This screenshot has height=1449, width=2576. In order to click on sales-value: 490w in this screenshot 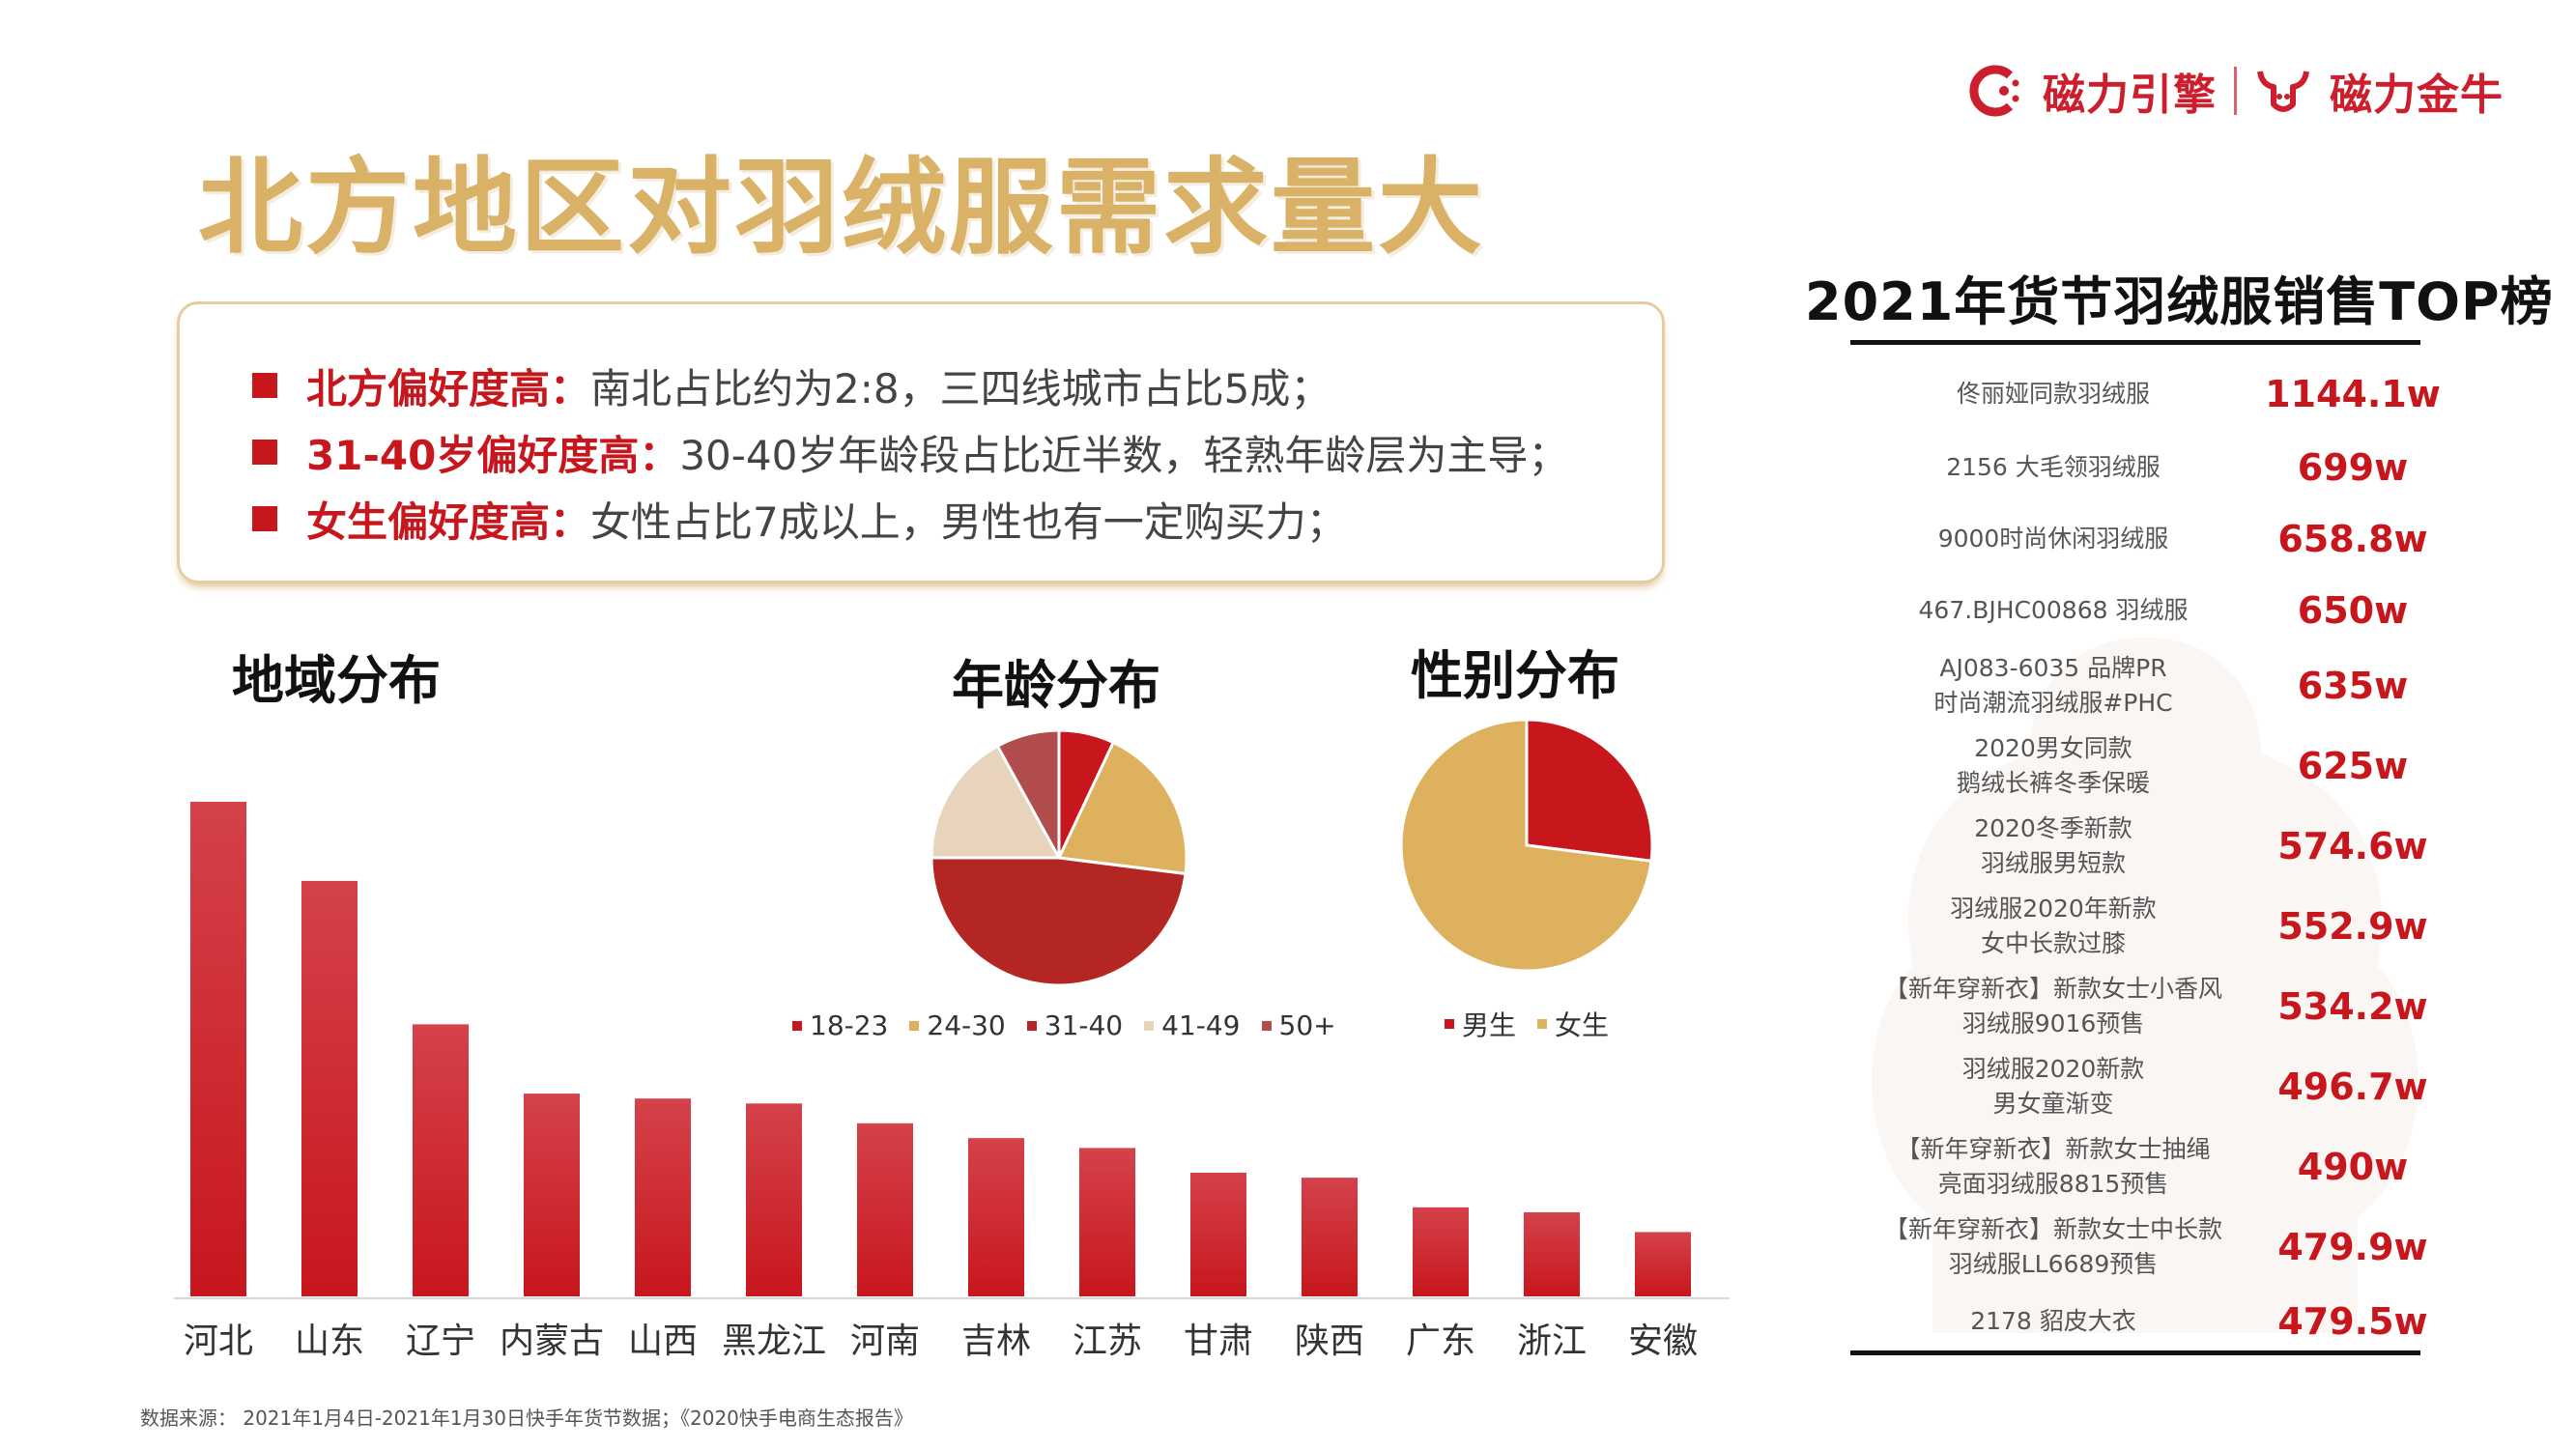, I will do `click(2353, 1167)`.